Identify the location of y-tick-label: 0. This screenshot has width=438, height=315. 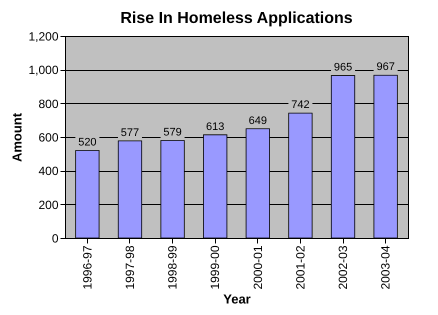
(55, 239).